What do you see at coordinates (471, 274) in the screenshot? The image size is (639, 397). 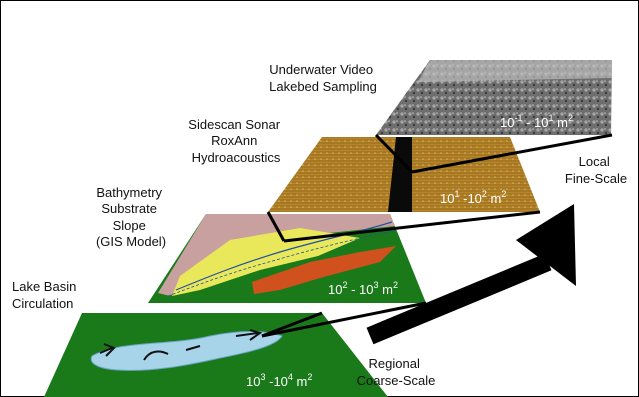 I see `scale-arrow` at bounding box center [471, 274].